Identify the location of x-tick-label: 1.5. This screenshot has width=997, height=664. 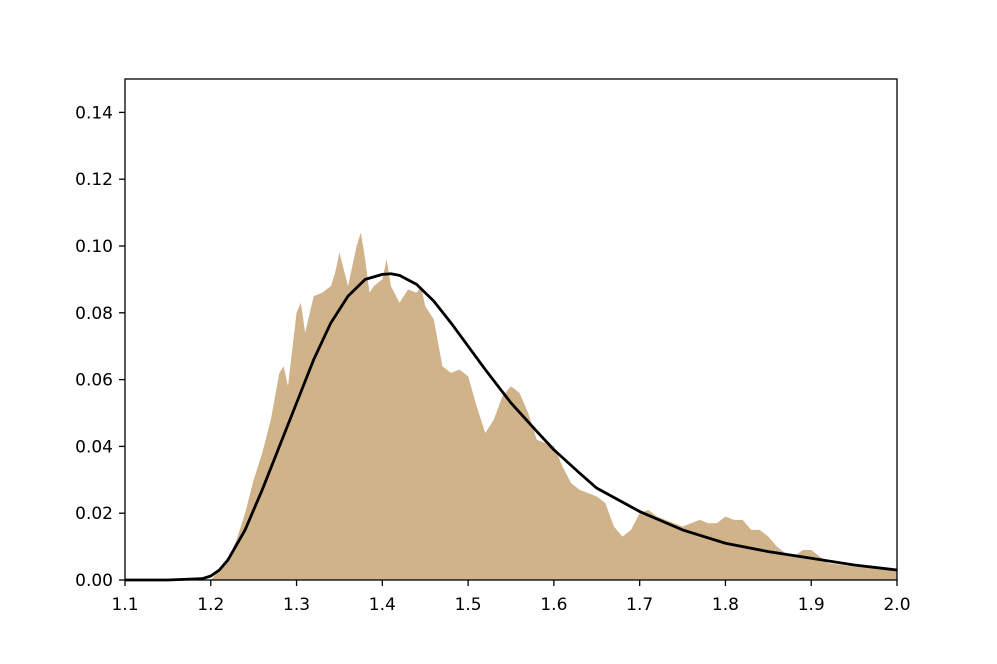
(468, 605).